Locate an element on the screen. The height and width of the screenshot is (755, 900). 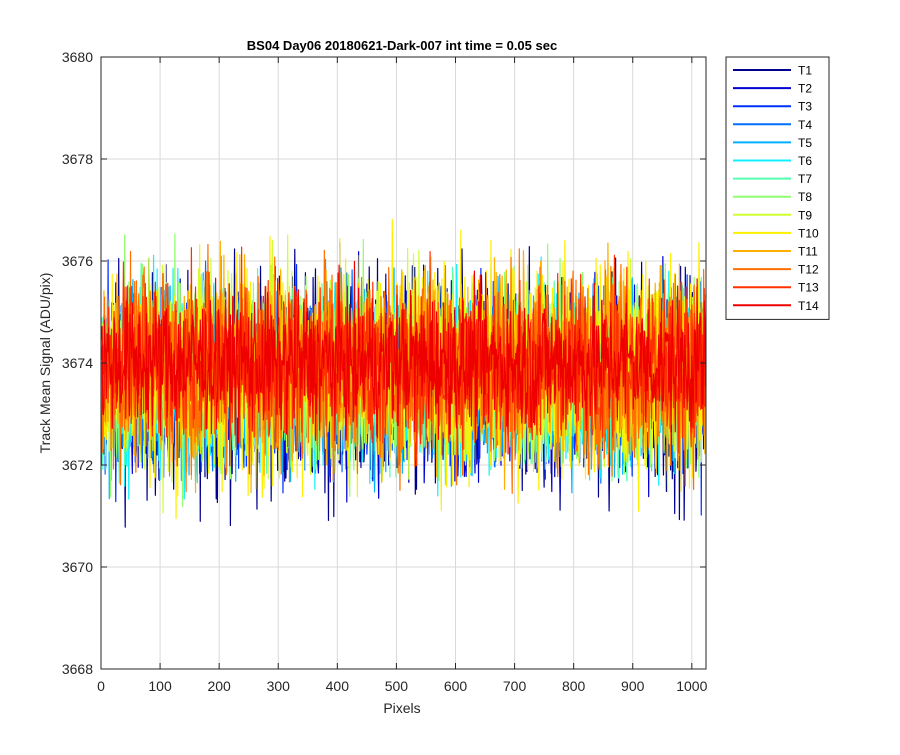
y-tick-label: 3676 is located at coordinates (77, 261).